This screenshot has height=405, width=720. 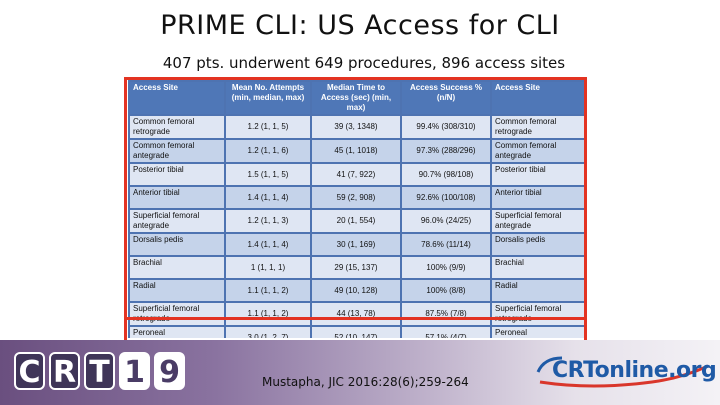 What do you see at coordinates (268, 174) in the screenshot?
I see `cell-attempts: 1.5 (1, 1, 5)` at bounding box center [268, 174].